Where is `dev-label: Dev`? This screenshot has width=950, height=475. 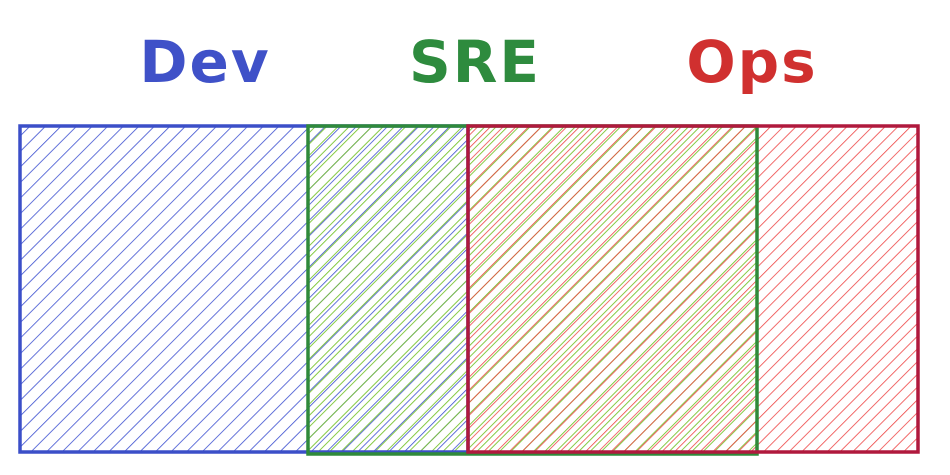 dev-label: Dev is located at coordinates (204, 62).